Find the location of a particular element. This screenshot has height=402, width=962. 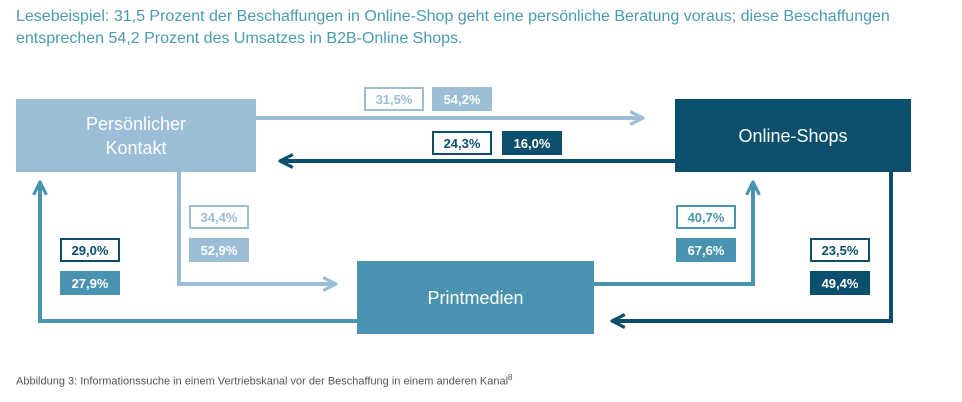

arrow-print-to-persoenlich is located at coordinates (198, 252).